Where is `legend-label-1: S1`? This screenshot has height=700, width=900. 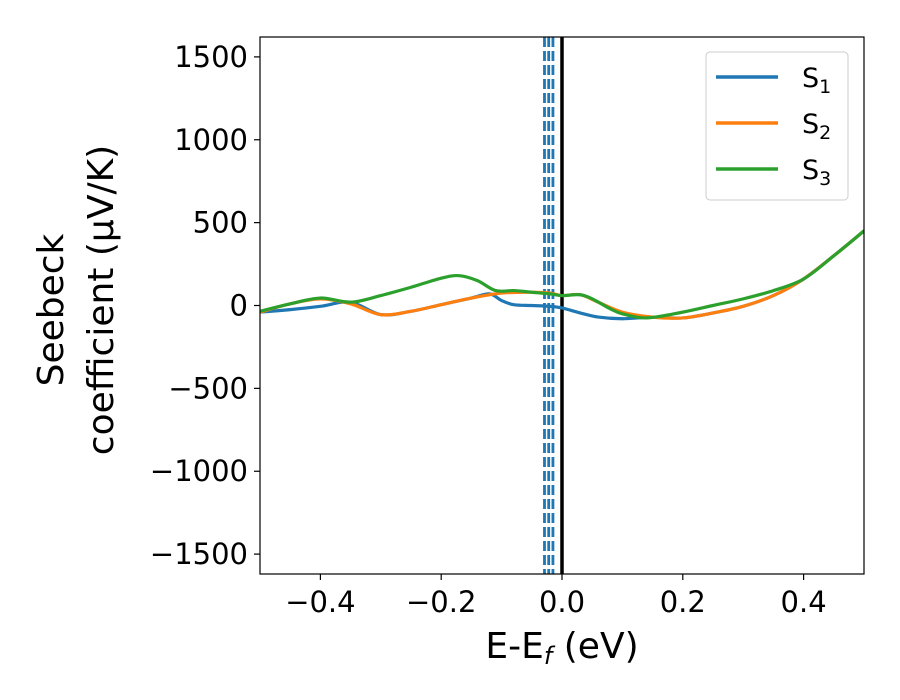 legend-label-1: S1 is located at coordinates (816, 80).